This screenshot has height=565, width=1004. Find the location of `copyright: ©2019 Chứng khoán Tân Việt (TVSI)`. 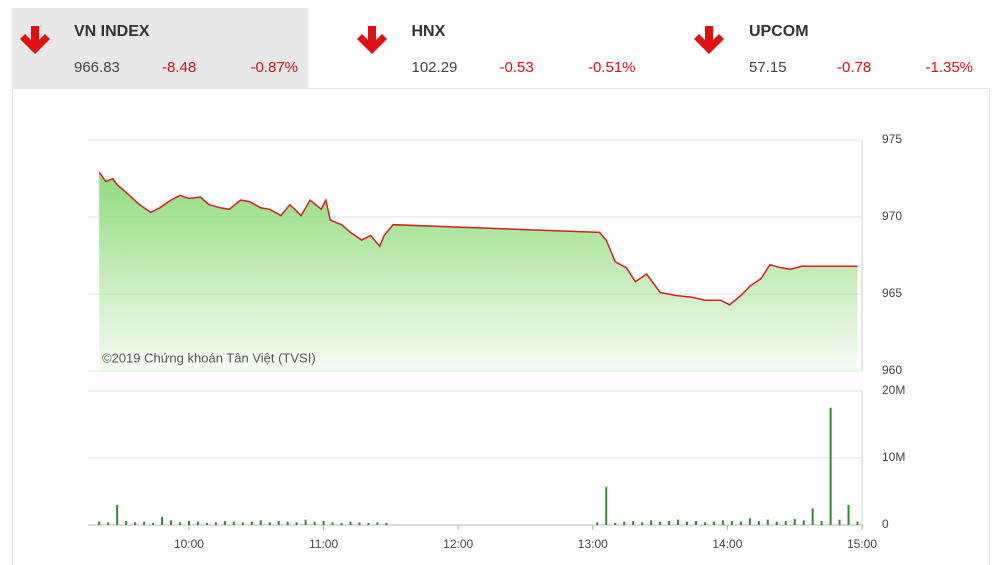

copyright: ©2019 Chứng khoán Tân Việt (TVSI) is located at coordinates (209, 357).